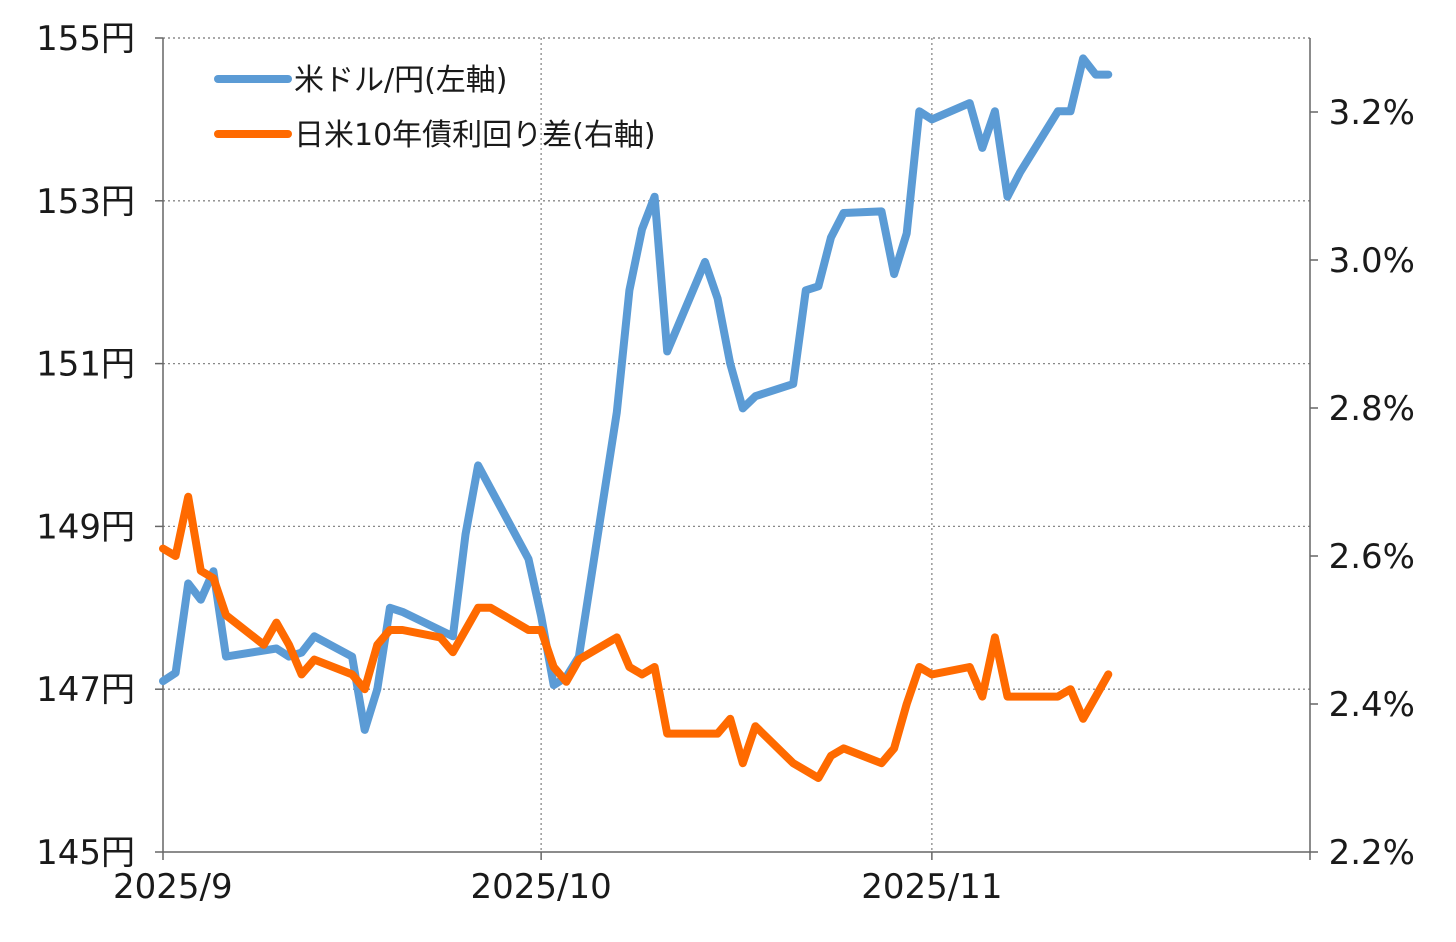 This screenshot has height=942, width=1456. Describe the element at coordinates (931, 887) in the screenshot. I see `x-tick-label: 2025/11` at that location.